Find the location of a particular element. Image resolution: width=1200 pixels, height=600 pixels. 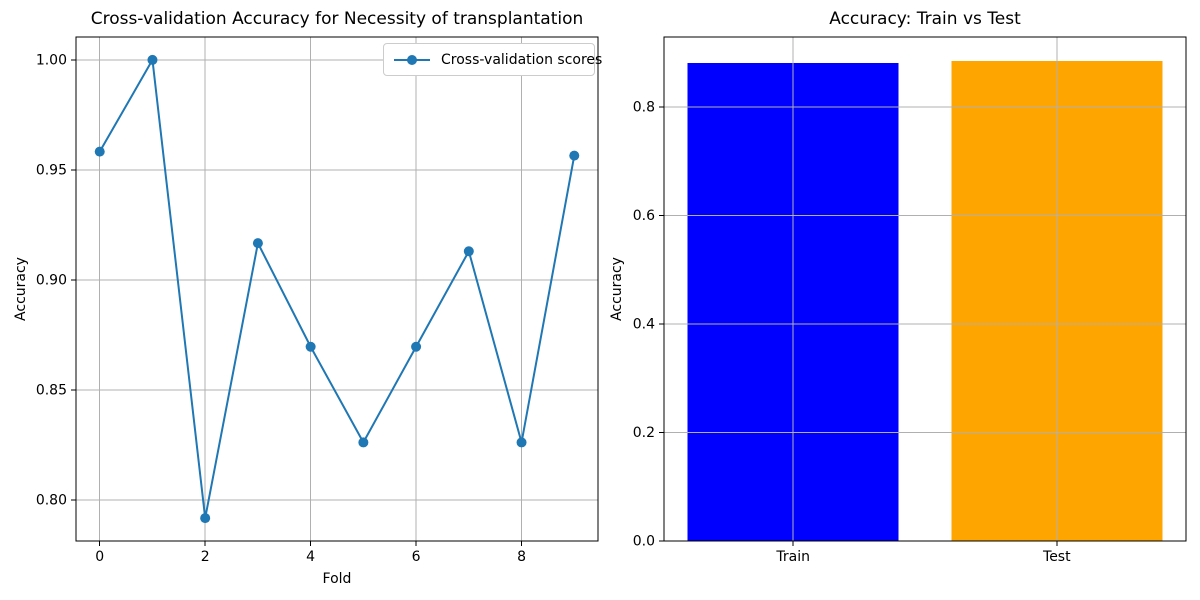

right-chart-title: Accuracy: Train vs Test is located at coordinates (925, 19).